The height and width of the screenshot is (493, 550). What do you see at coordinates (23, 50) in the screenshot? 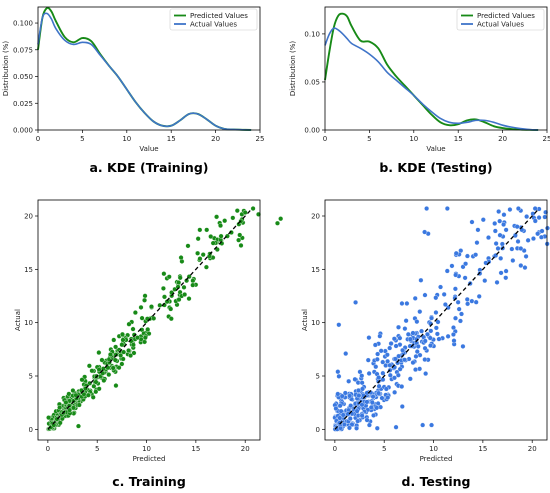
I see `y-tick-label: 0.075` at bounding box center [23, 50].